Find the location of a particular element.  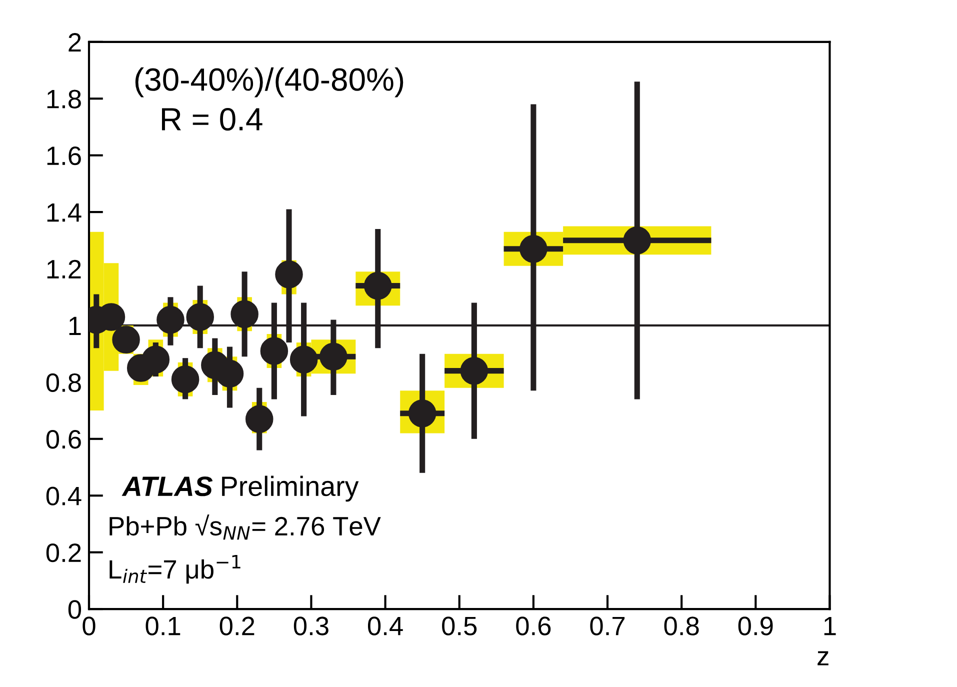

x-tick-label: 0.4 is located at coordinates (385, 626).